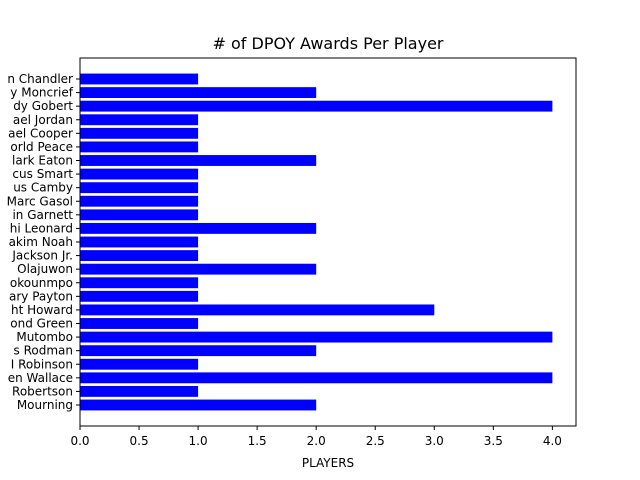 The image size is (640, 480). Describe the element at coordinates (139, 441) in the screenshot. I see `x-tick-label: 0.5` at that location.